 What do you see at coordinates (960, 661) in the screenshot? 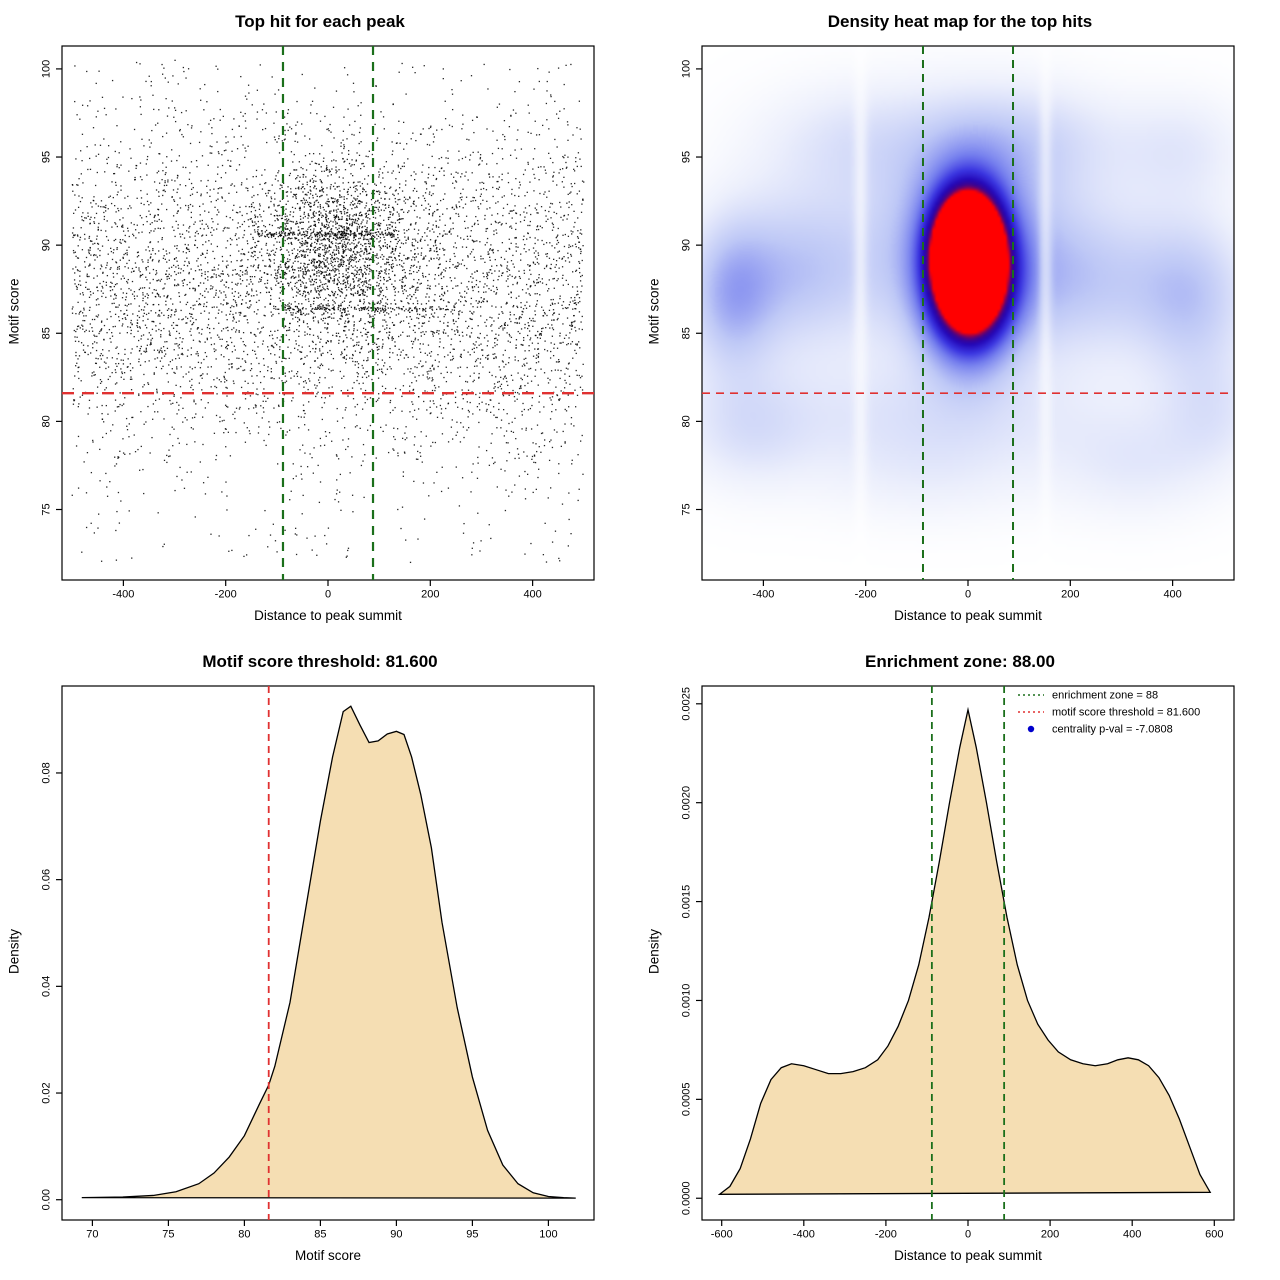
I see `chart-title-enrichment: Enrichment zone: 88.00` at bounding box center [960, 661].